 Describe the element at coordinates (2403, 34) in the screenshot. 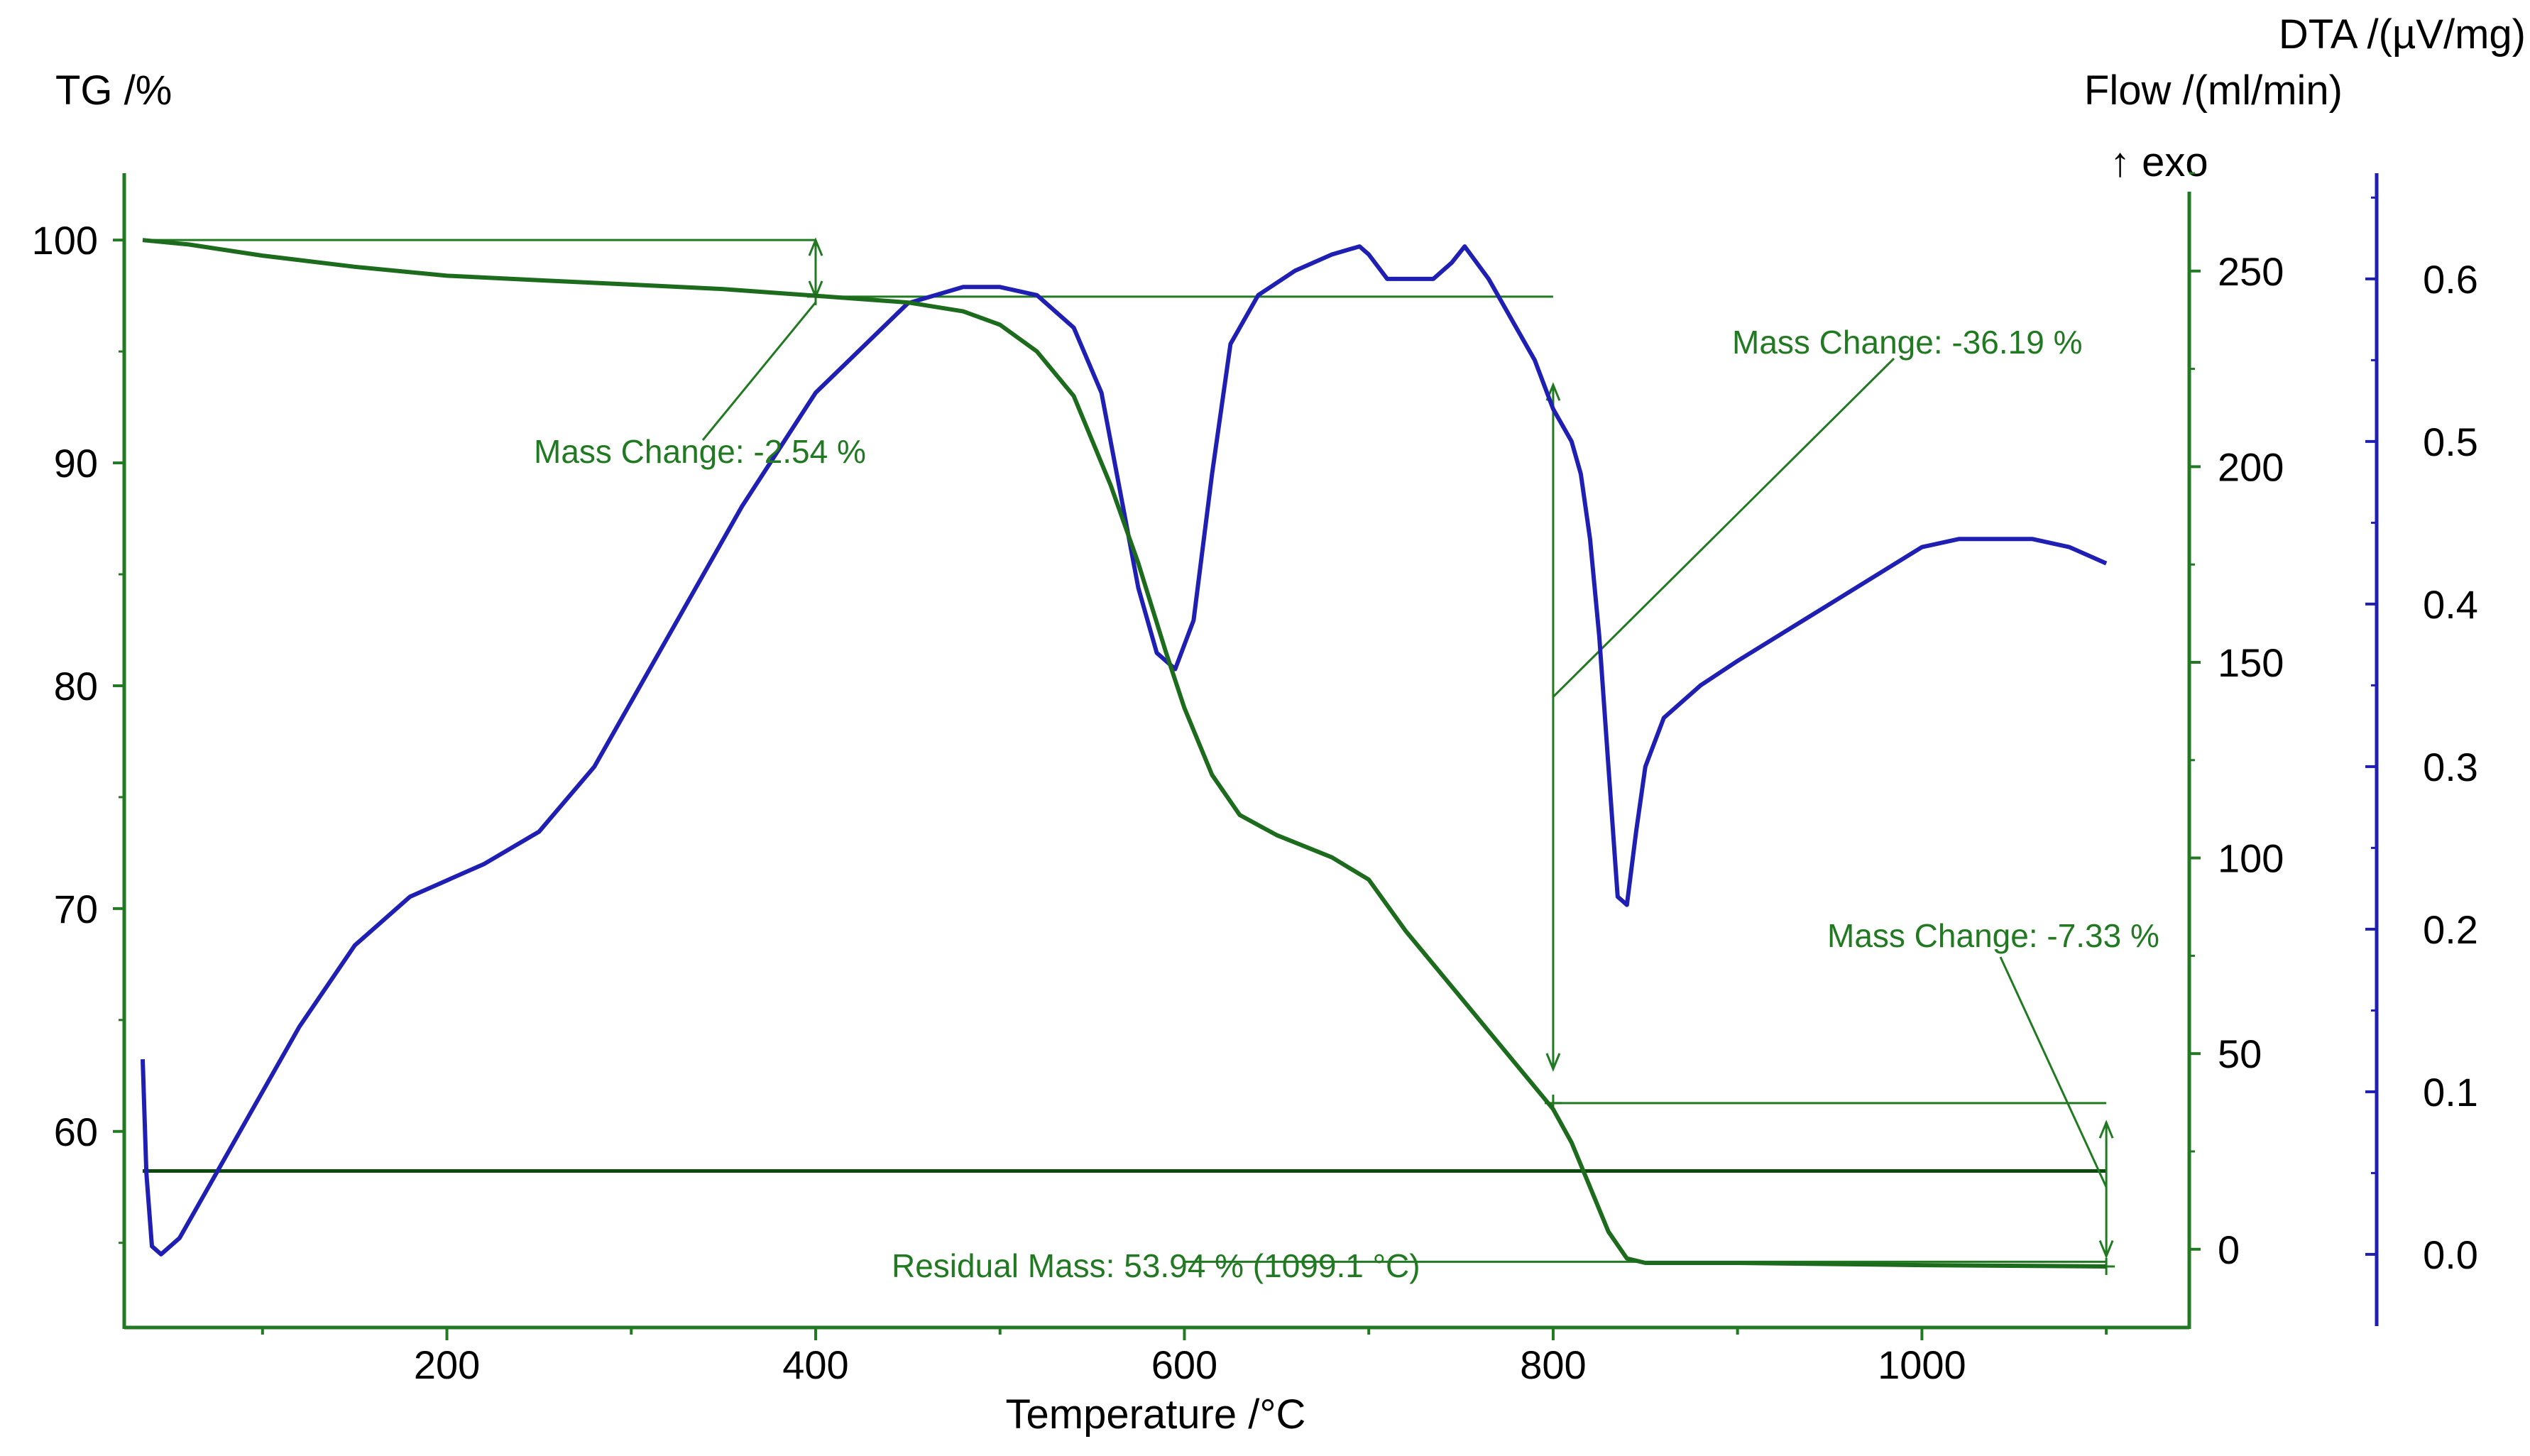

I see `dta-axis-title: DTA /(µV/mg)` at that location.